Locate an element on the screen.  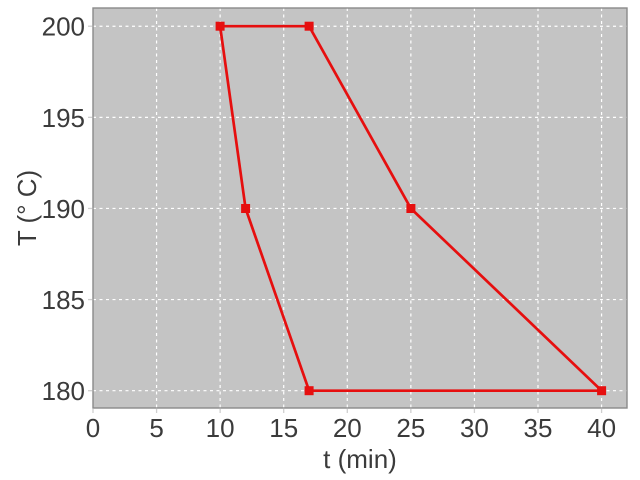
x-tick-label: 0 is located at coordinates (93, 428).